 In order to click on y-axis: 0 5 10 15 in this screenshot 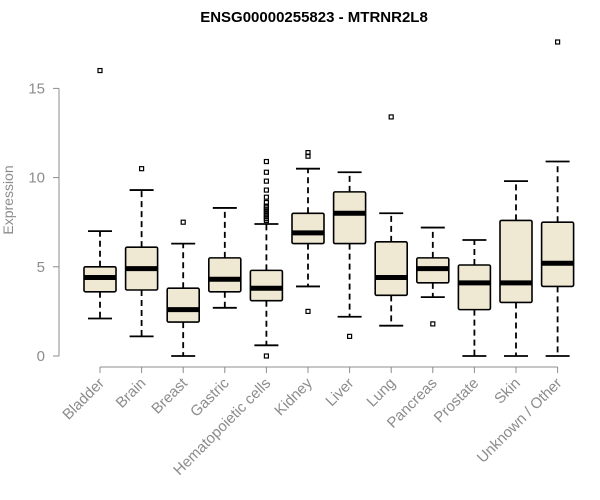, I will do `click(44, 222)`.